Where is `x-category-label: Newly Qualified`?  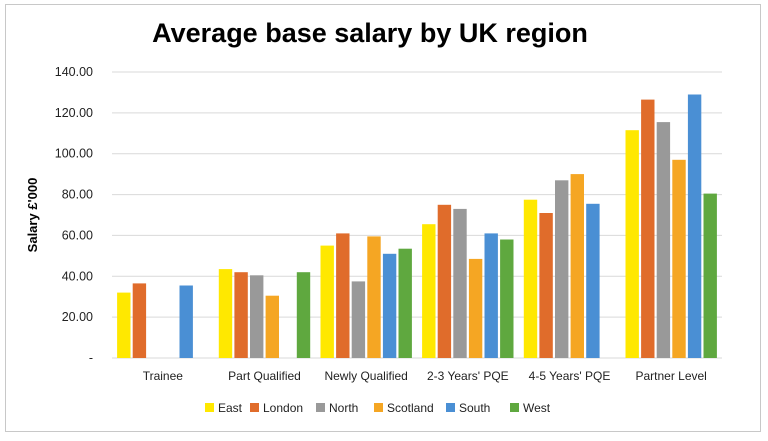
x-category-label: Newly Qualified is located at coordinates (365, 376).